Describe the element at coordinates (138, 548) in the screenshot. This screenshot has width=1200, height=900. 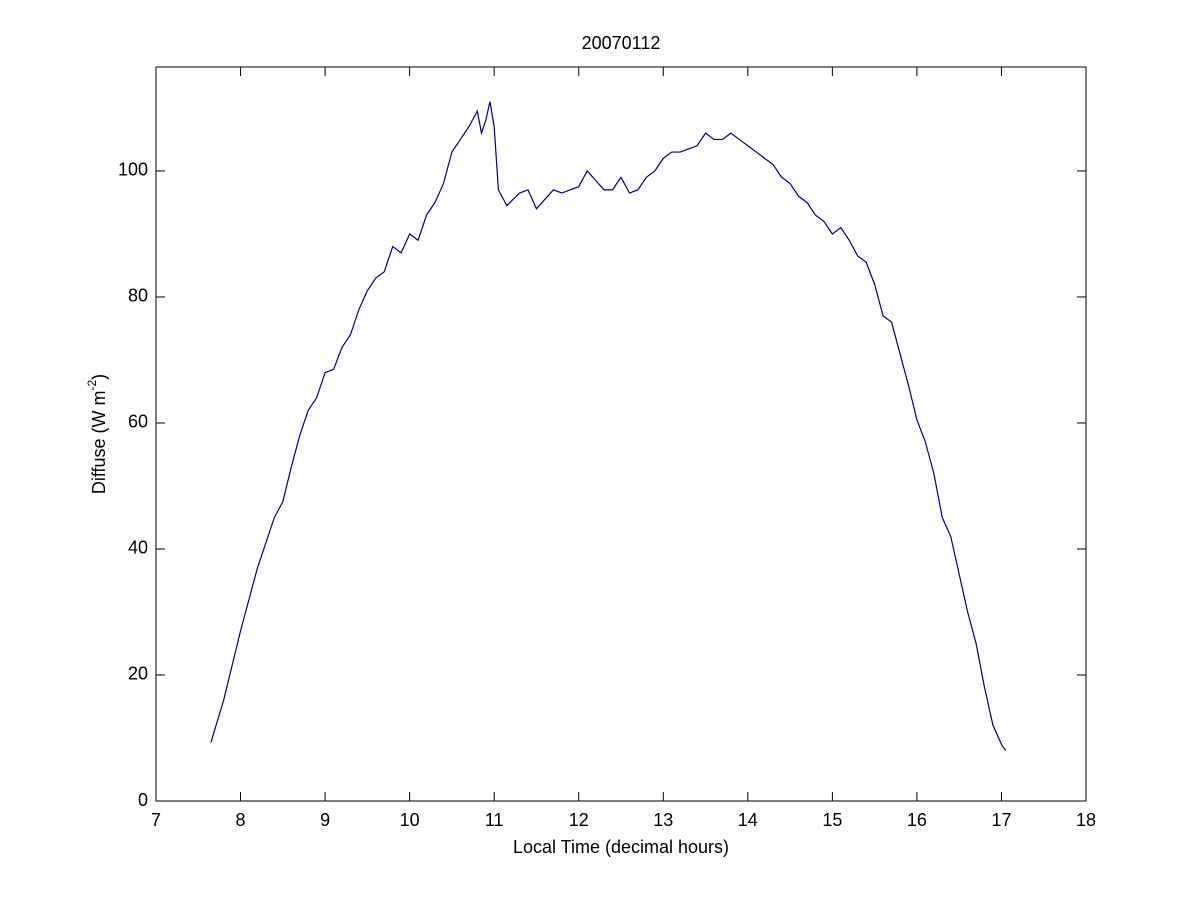
I see `y-tick-label: 40` at that location.